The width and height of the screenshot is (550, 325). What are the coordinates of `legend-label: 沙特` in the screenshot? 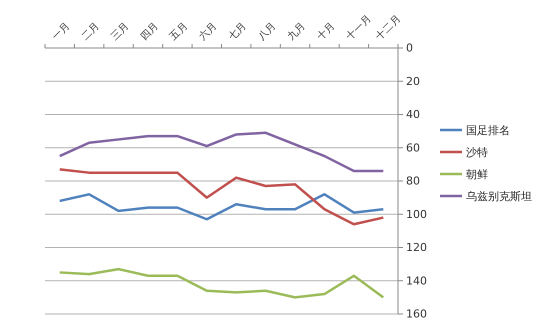 It's located at (477, 152).